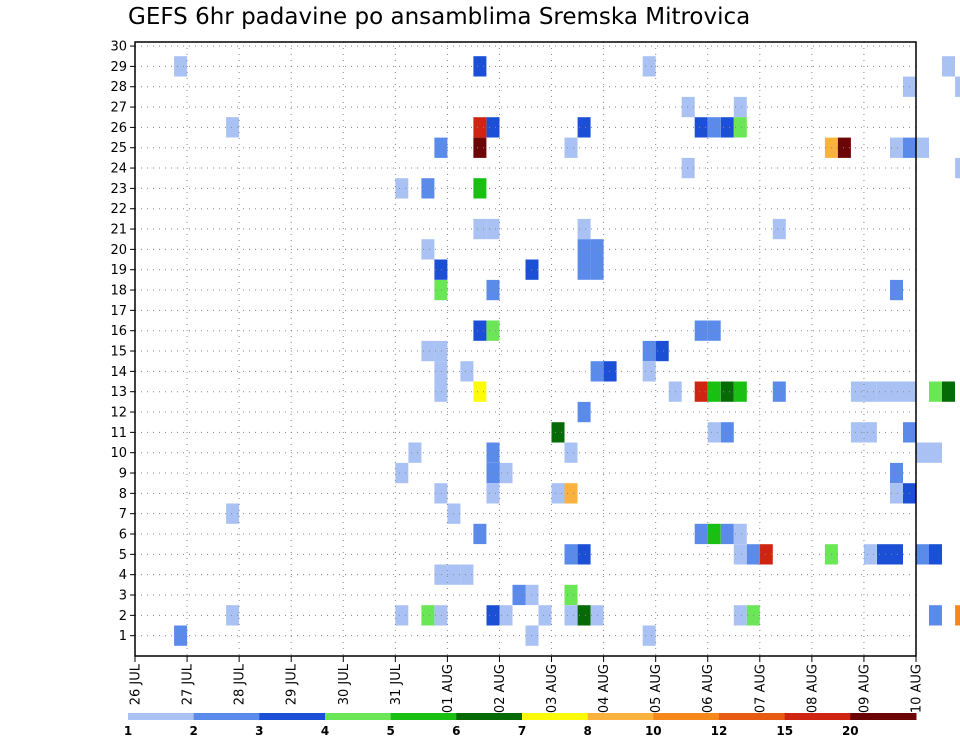  Describe the element at coordinates (123, 514) in the screenshot. I see `y-tick-label: 7` at that location.